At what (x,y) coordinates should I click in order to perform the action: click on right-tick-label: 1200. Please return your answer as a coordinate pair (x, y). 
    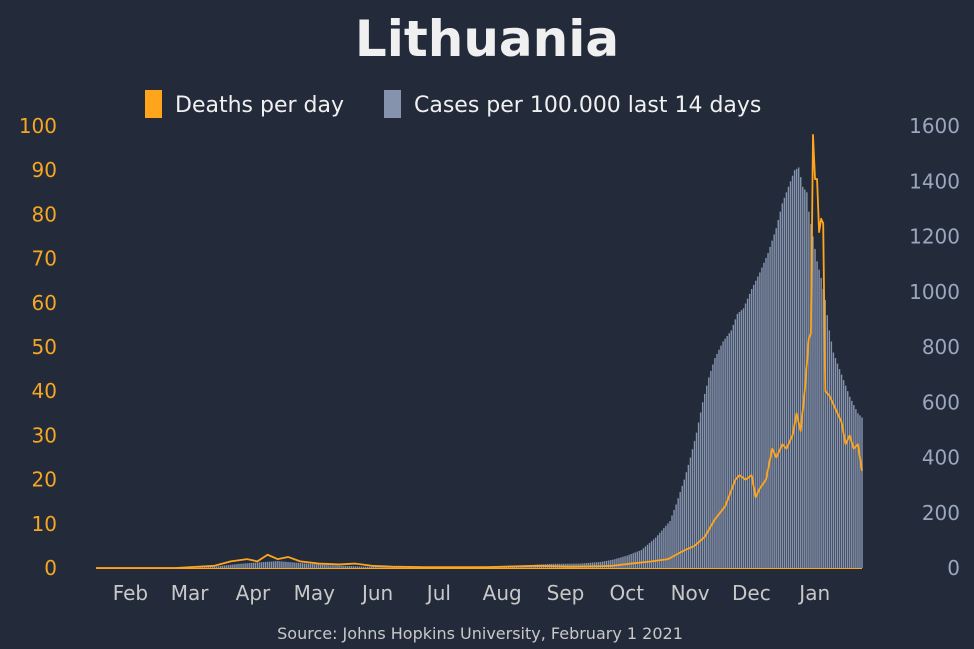
    Looking at the image, I should click on (934, 237).